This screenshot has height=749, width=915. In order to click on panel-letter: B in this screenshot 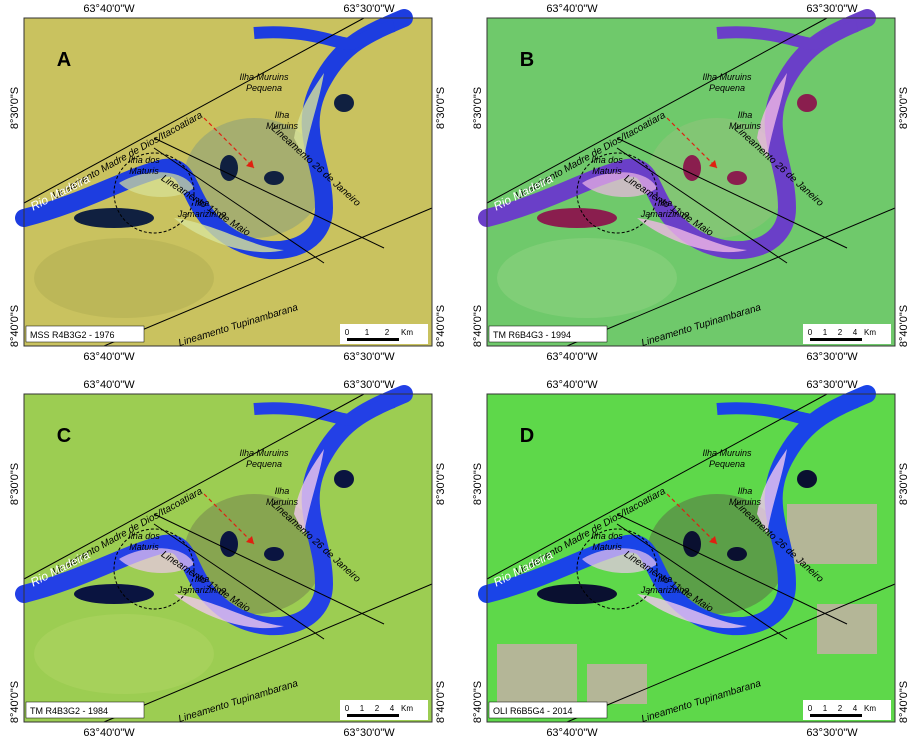, I will do `click(527, 60)`.